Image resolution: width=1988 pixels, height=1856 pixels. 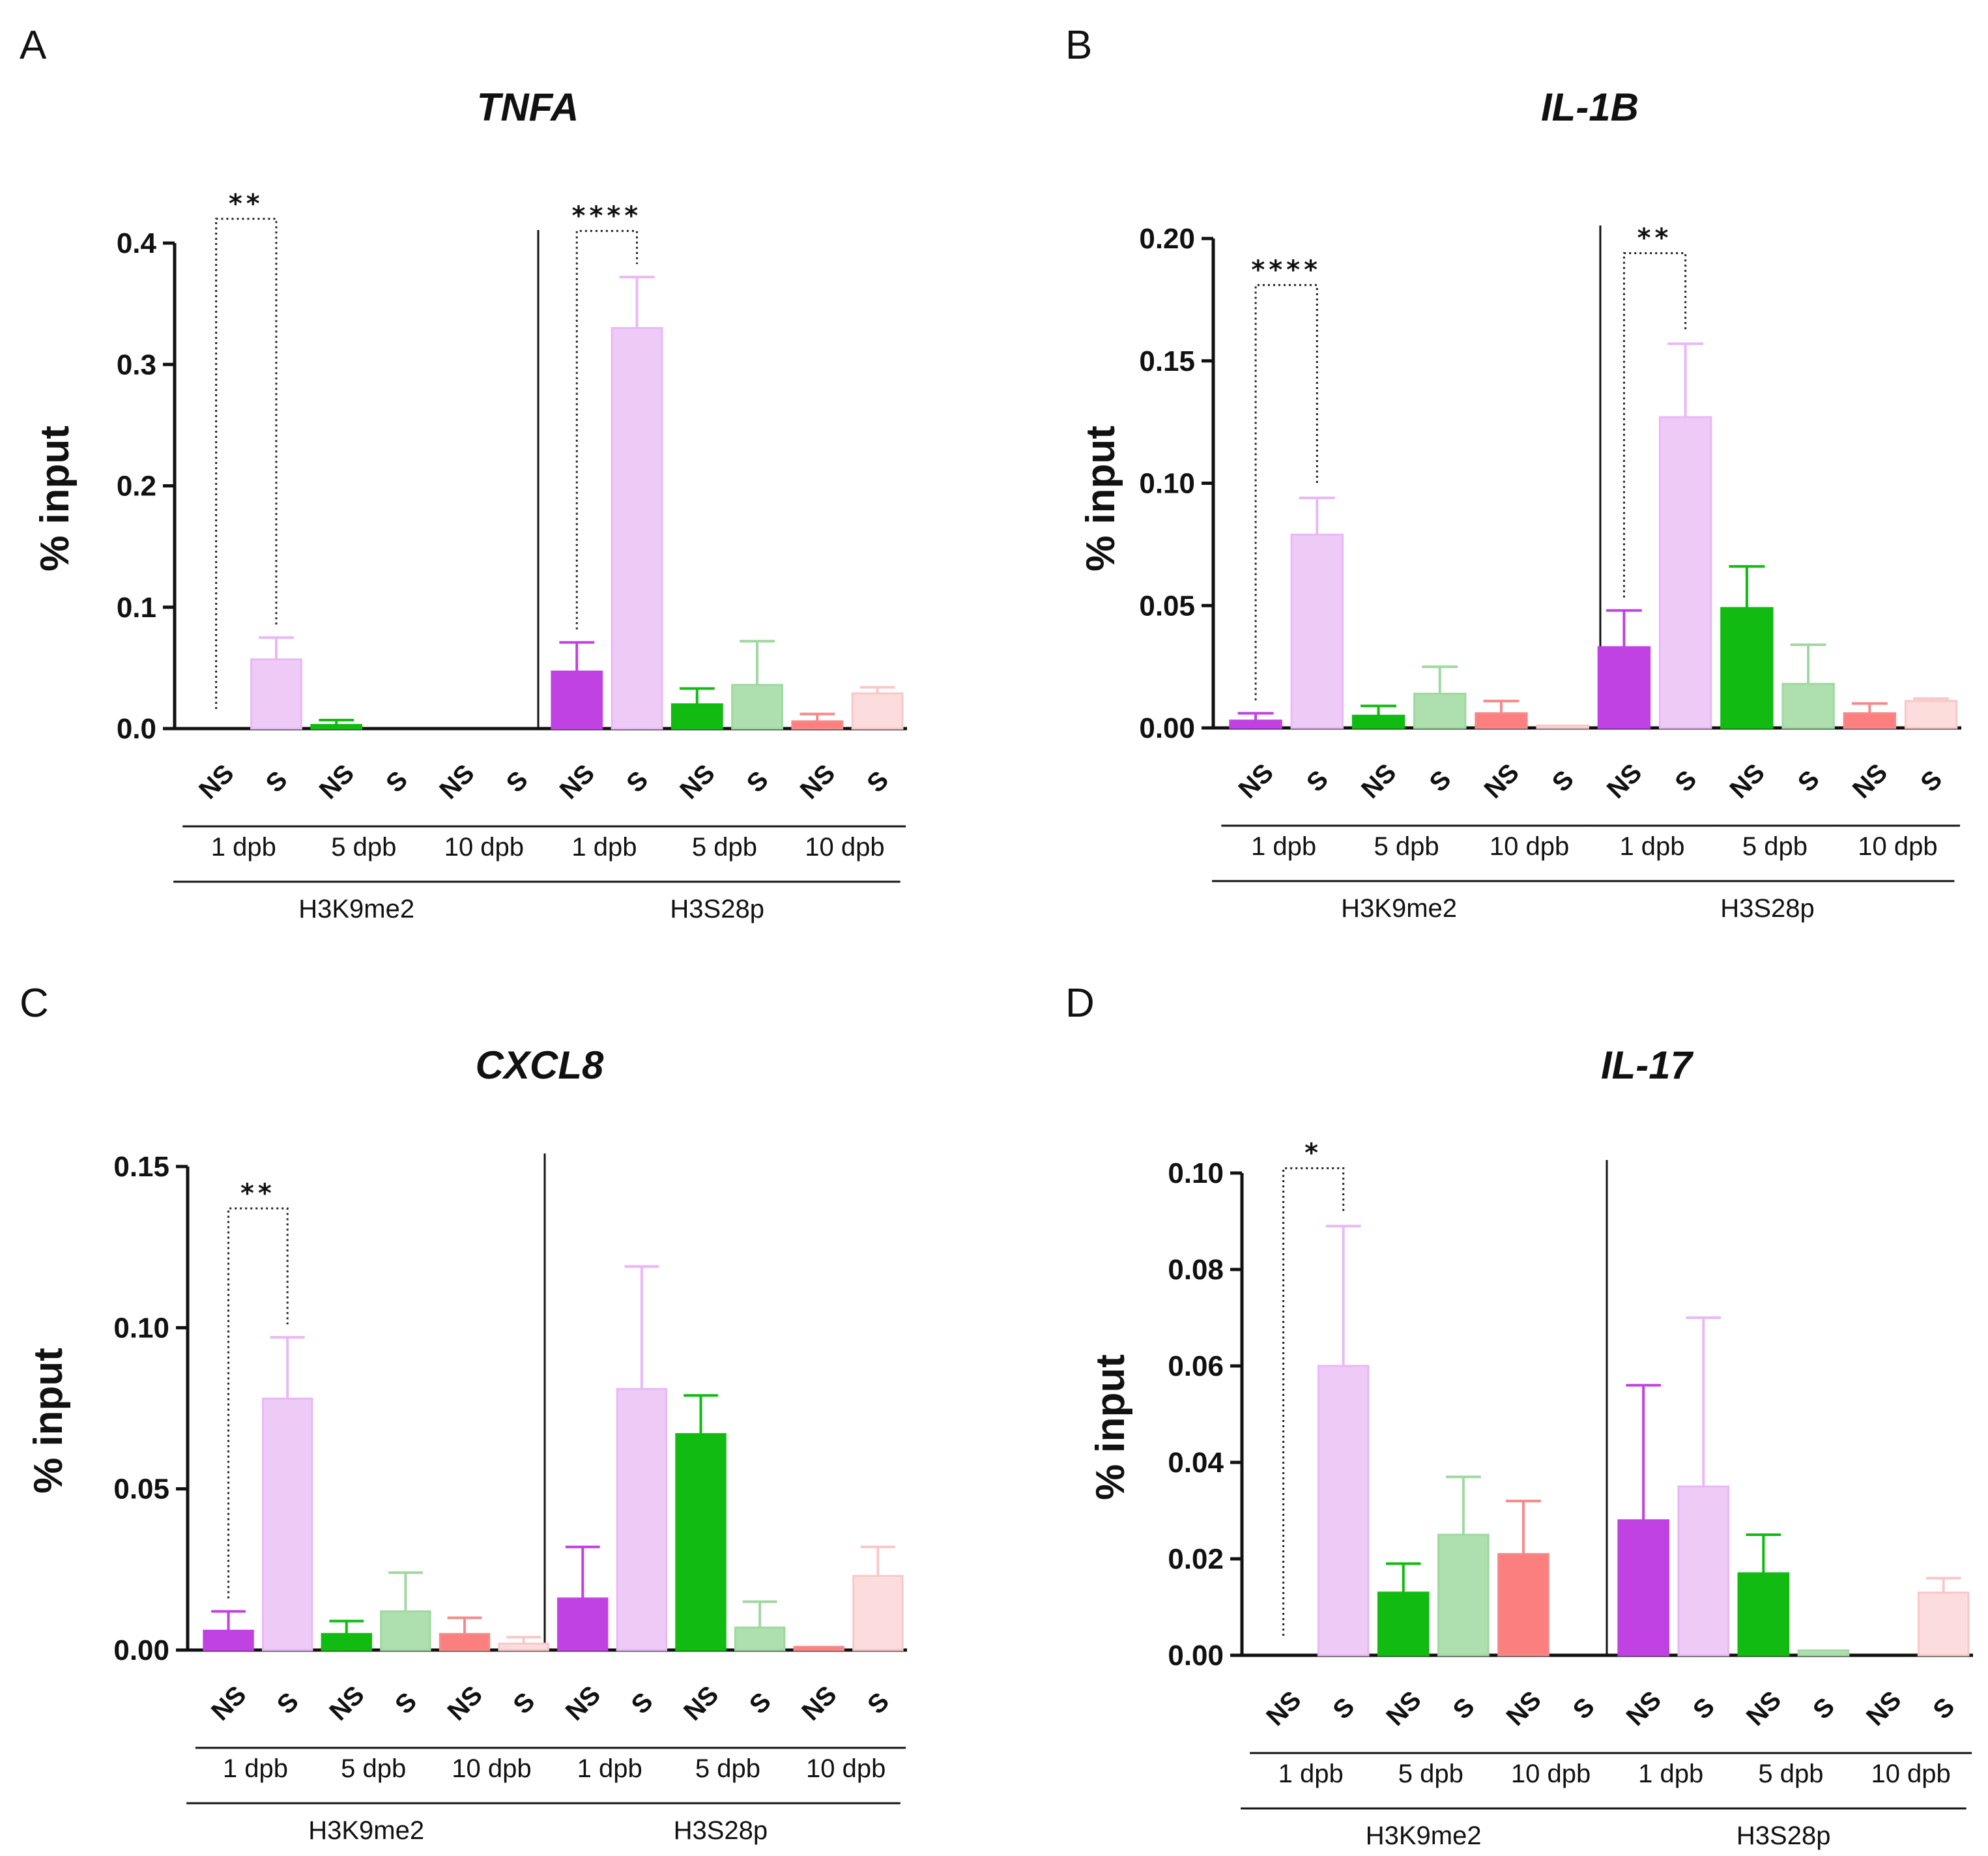 I want to click on chart-title: IL-17, so click(x=1648, y=1065).